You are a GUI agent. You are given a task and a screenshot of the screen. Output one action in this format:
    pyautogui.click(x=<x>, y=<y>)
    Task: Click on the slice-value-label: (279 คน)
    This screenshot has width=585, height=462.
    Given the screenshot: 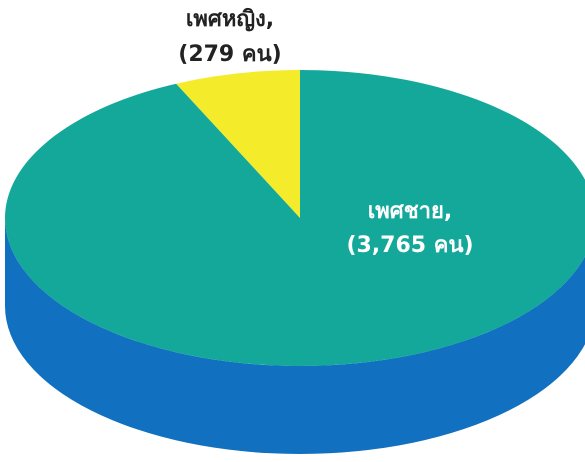 What is the action you would take?
    pyautogui.click(x=229, y=54)
    